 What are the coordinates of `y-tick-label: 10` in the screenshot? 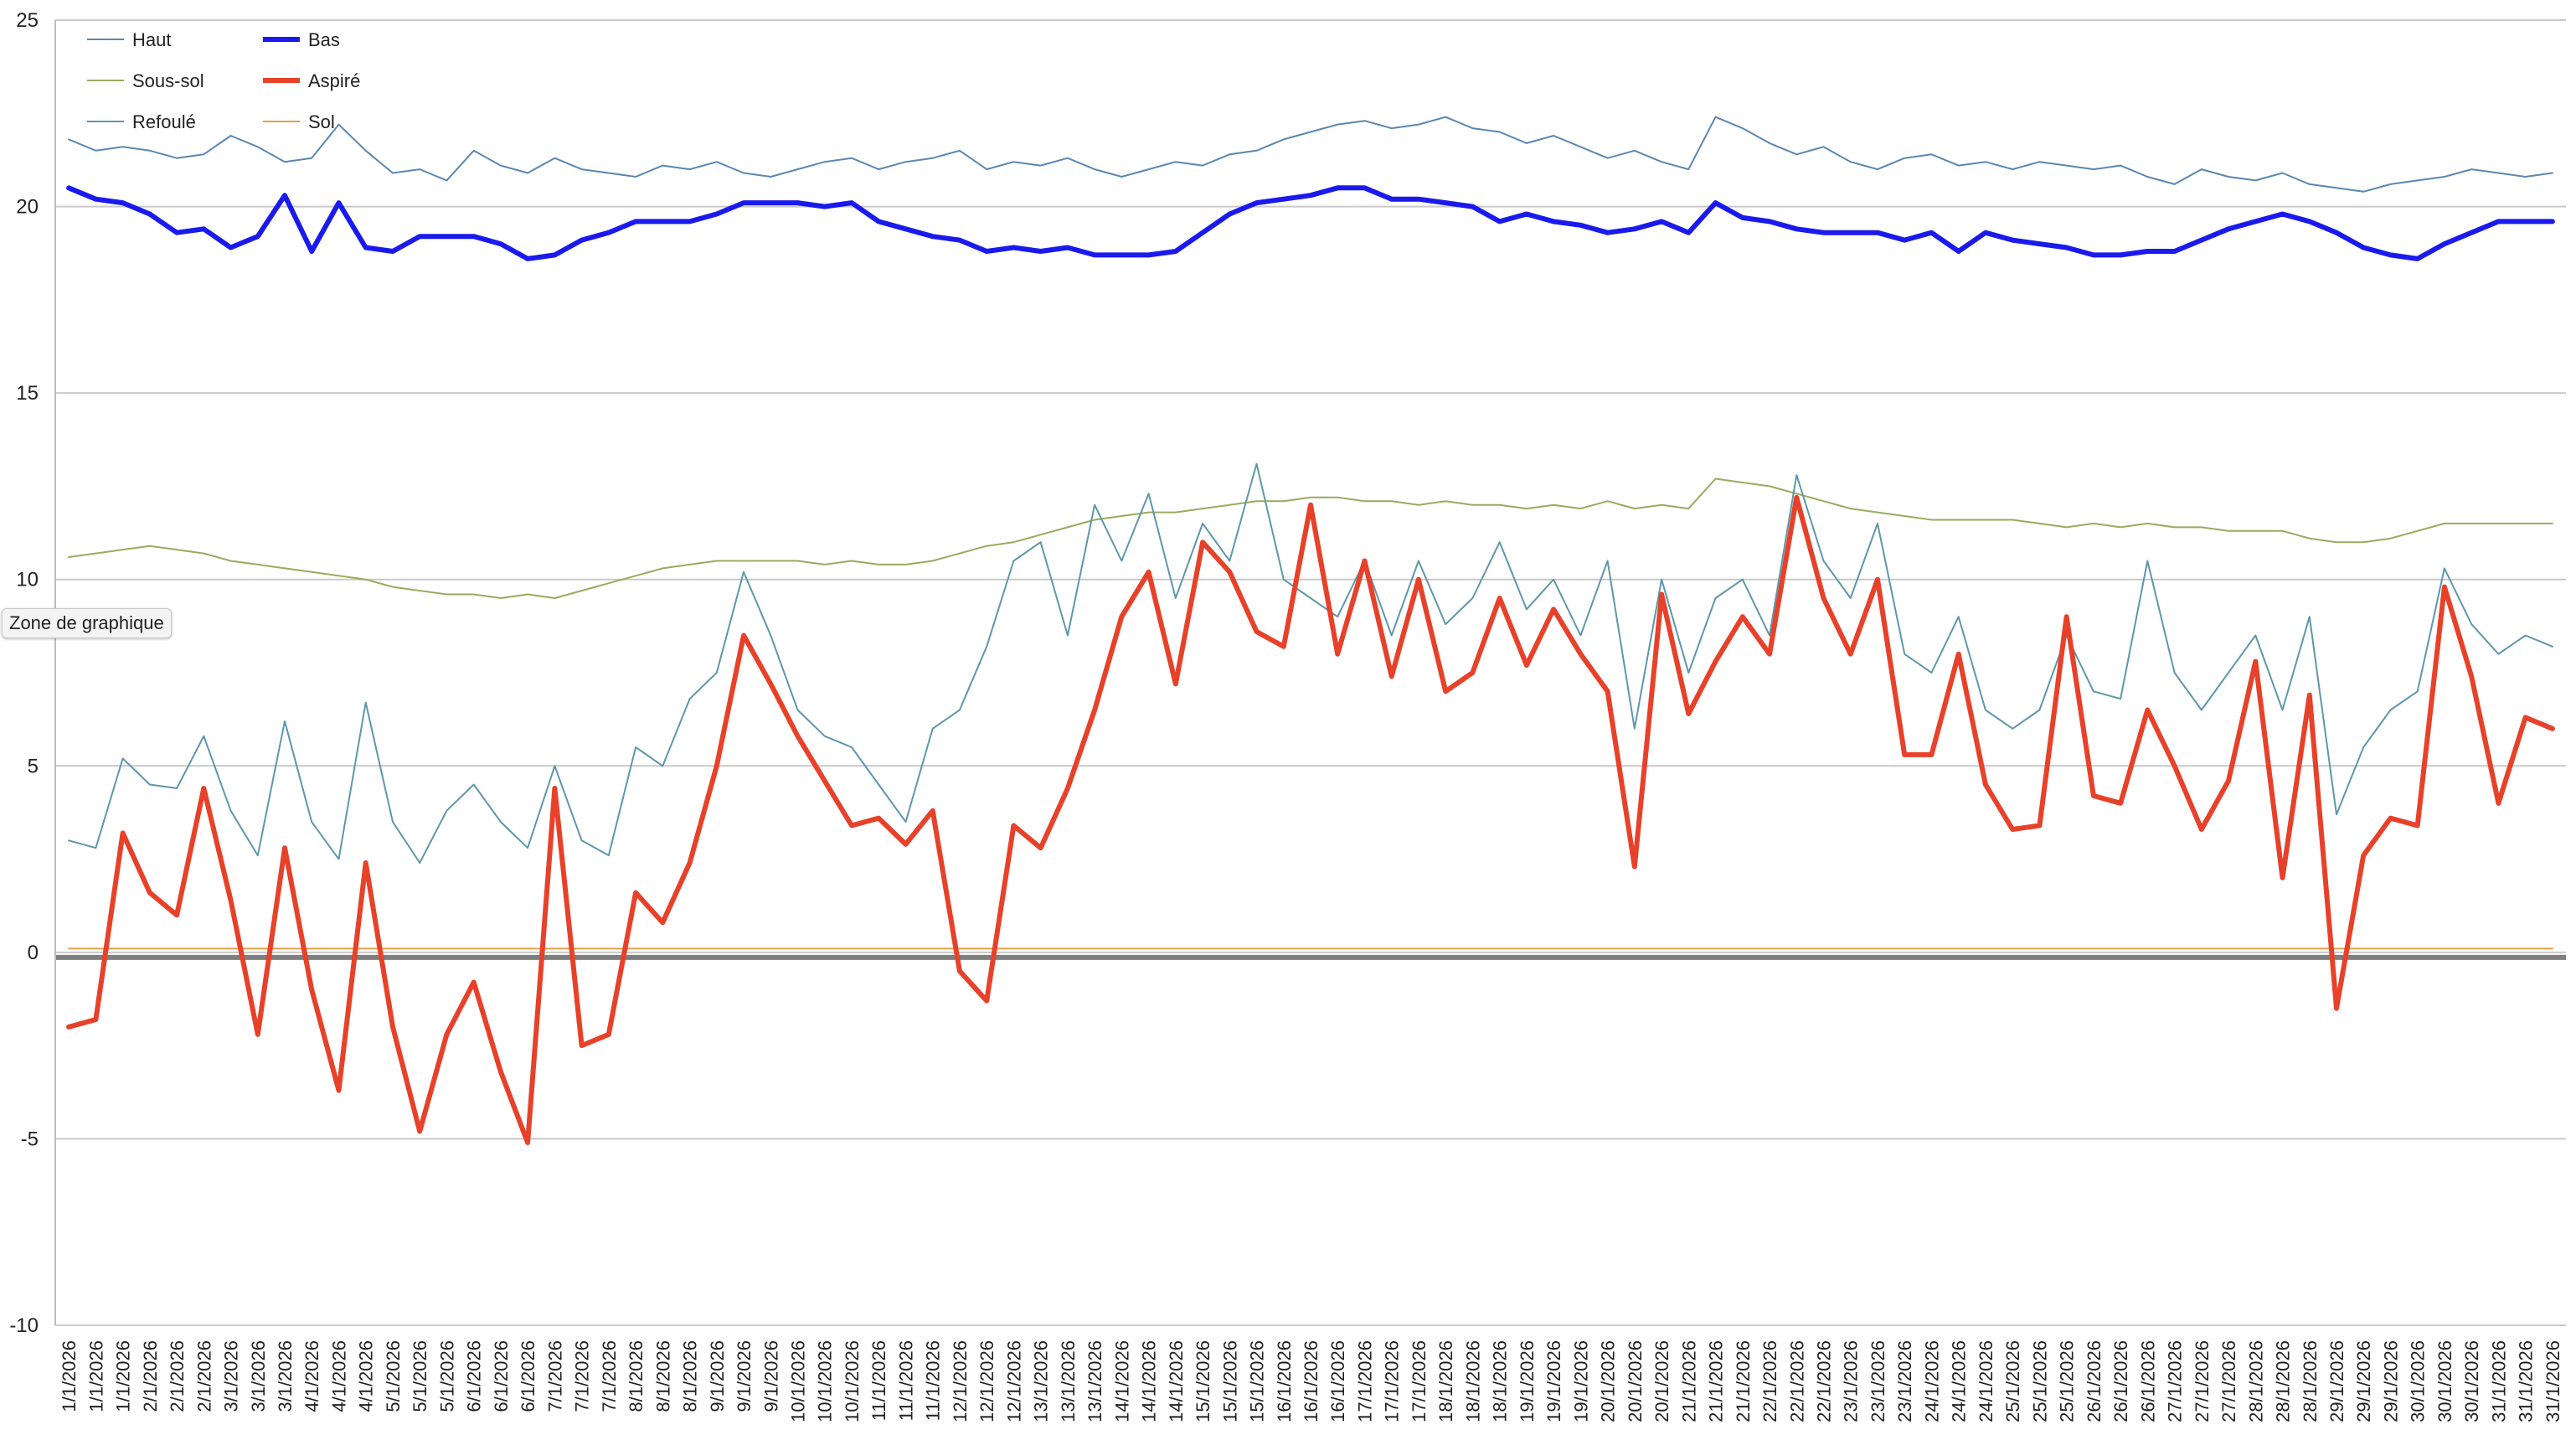 It's located at (27, 580).